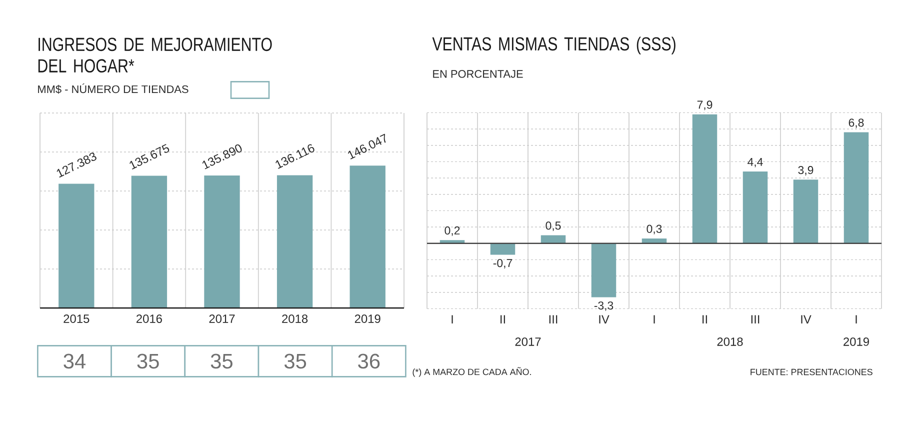 This screenshot has width=900, height=424. What do you see at coordinates (75, 361) in the screenshot?
I see `data-label: 34` at bounding box center [75, 361].